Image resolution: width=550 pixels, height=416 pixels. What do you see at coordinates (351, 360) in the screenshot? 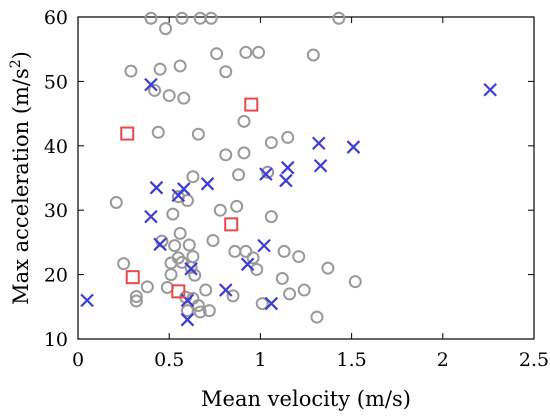
I see `x-tick-label: 1.5` at bounding box center [351, 360].